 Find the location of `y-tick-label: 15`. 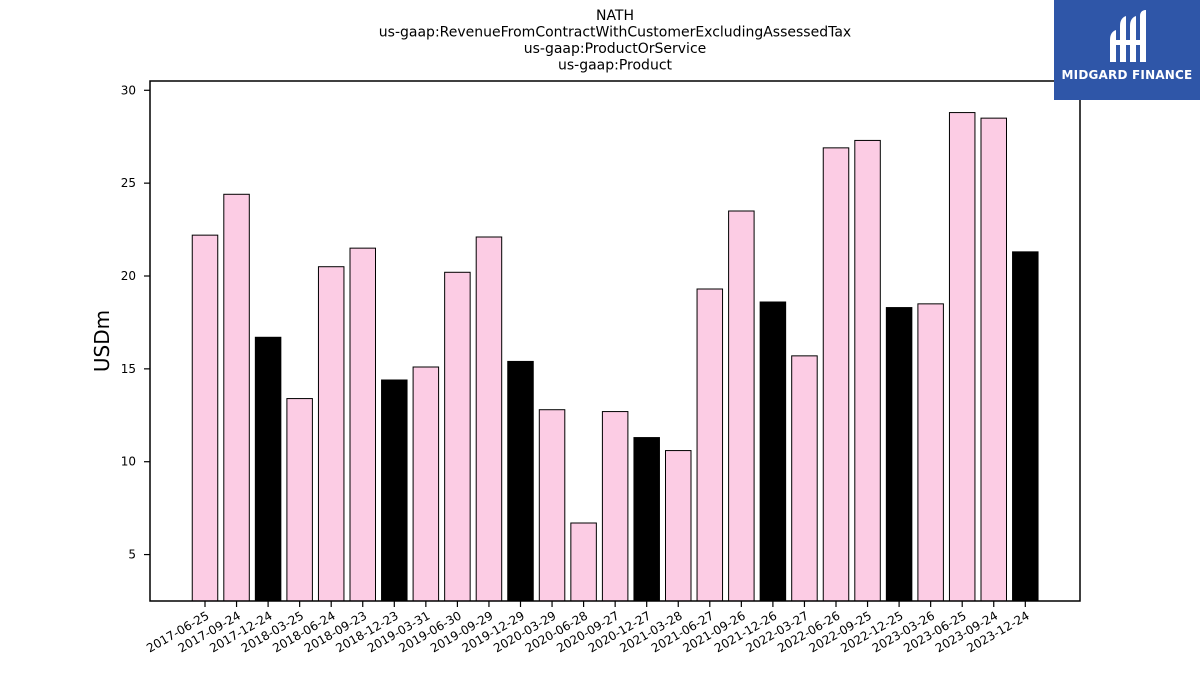

y-tick-label: 15 is located at coordinates (128, 369).